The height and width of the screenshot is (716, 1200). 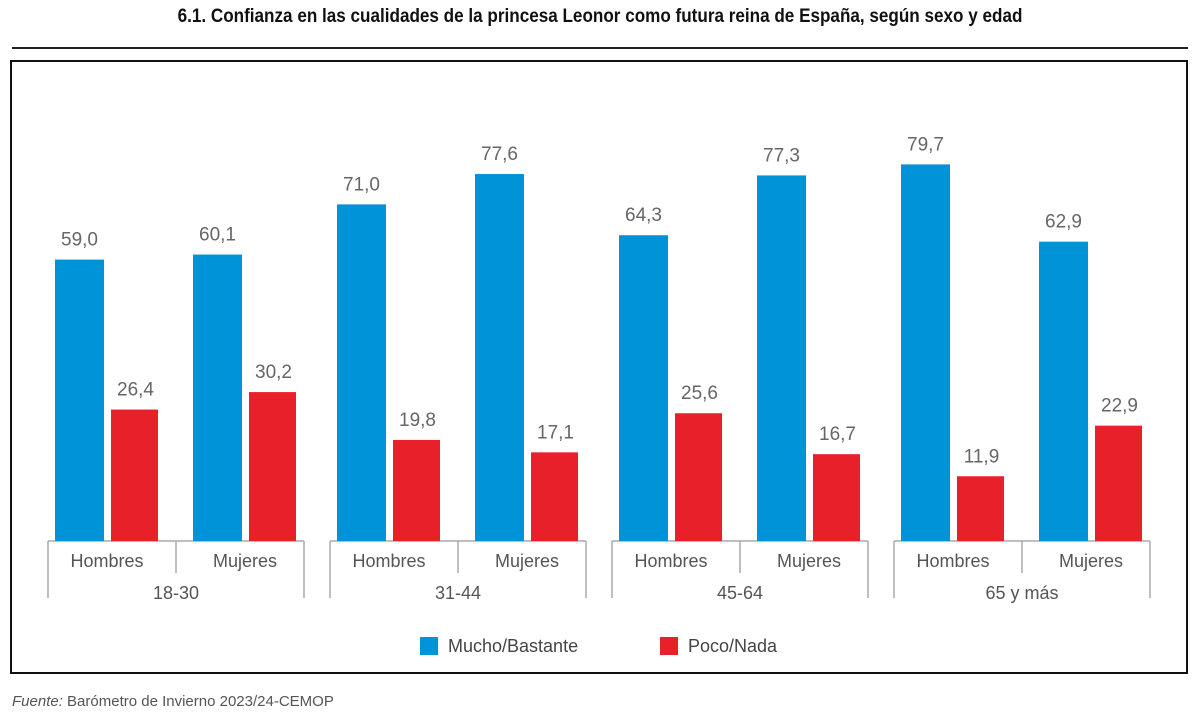 I want to click on data-label: 77,6, so click(x=499, y=154).